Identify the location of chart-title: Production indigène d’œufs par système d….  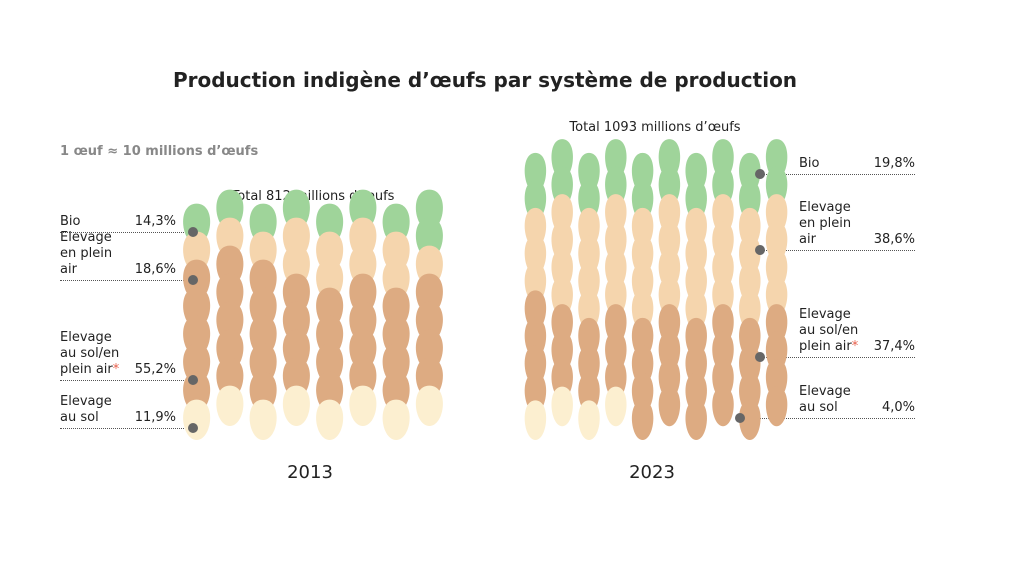
(485, 80).